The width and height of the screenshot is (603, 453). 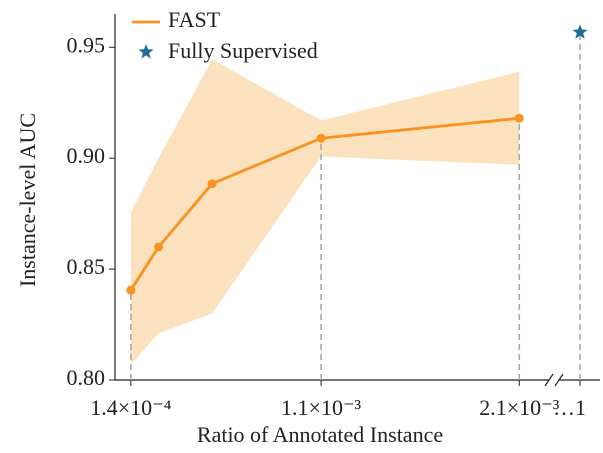 I want to click on x-tick-label: 1.4×10⁻⁴, so click(x=131, y=407).